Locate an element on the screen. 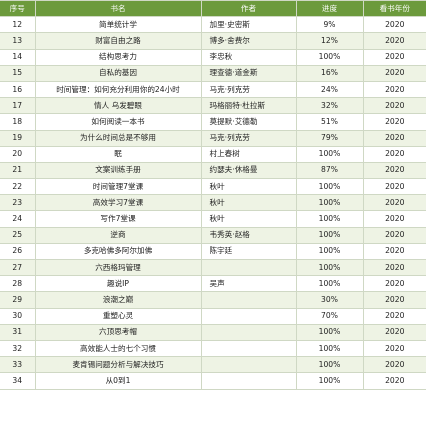 The width and height of the screenshot is (426, 434). cell-book-title: 眠 is located at coordinates (118, 154).